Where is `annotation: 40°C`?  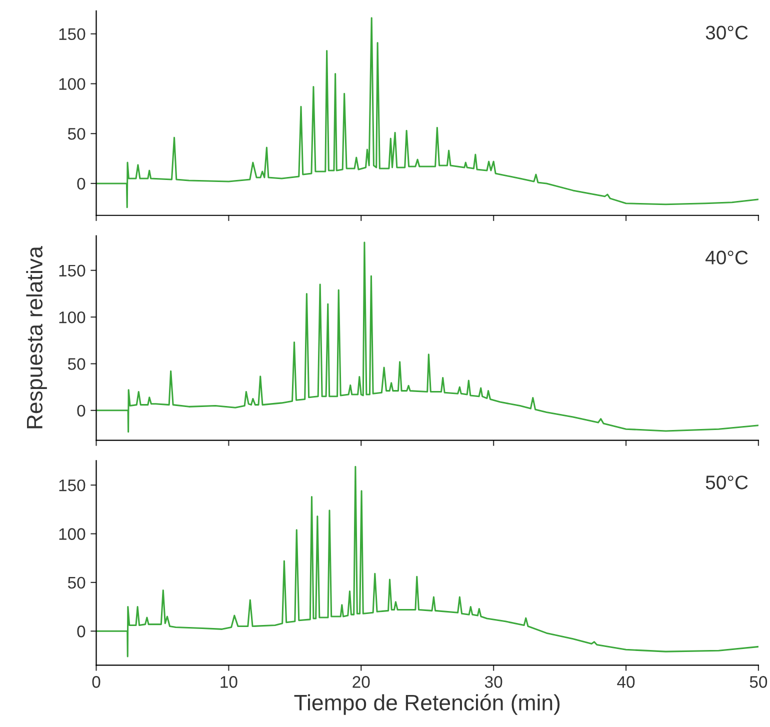 annotation: 40°C is located at coordinates (727, 257).